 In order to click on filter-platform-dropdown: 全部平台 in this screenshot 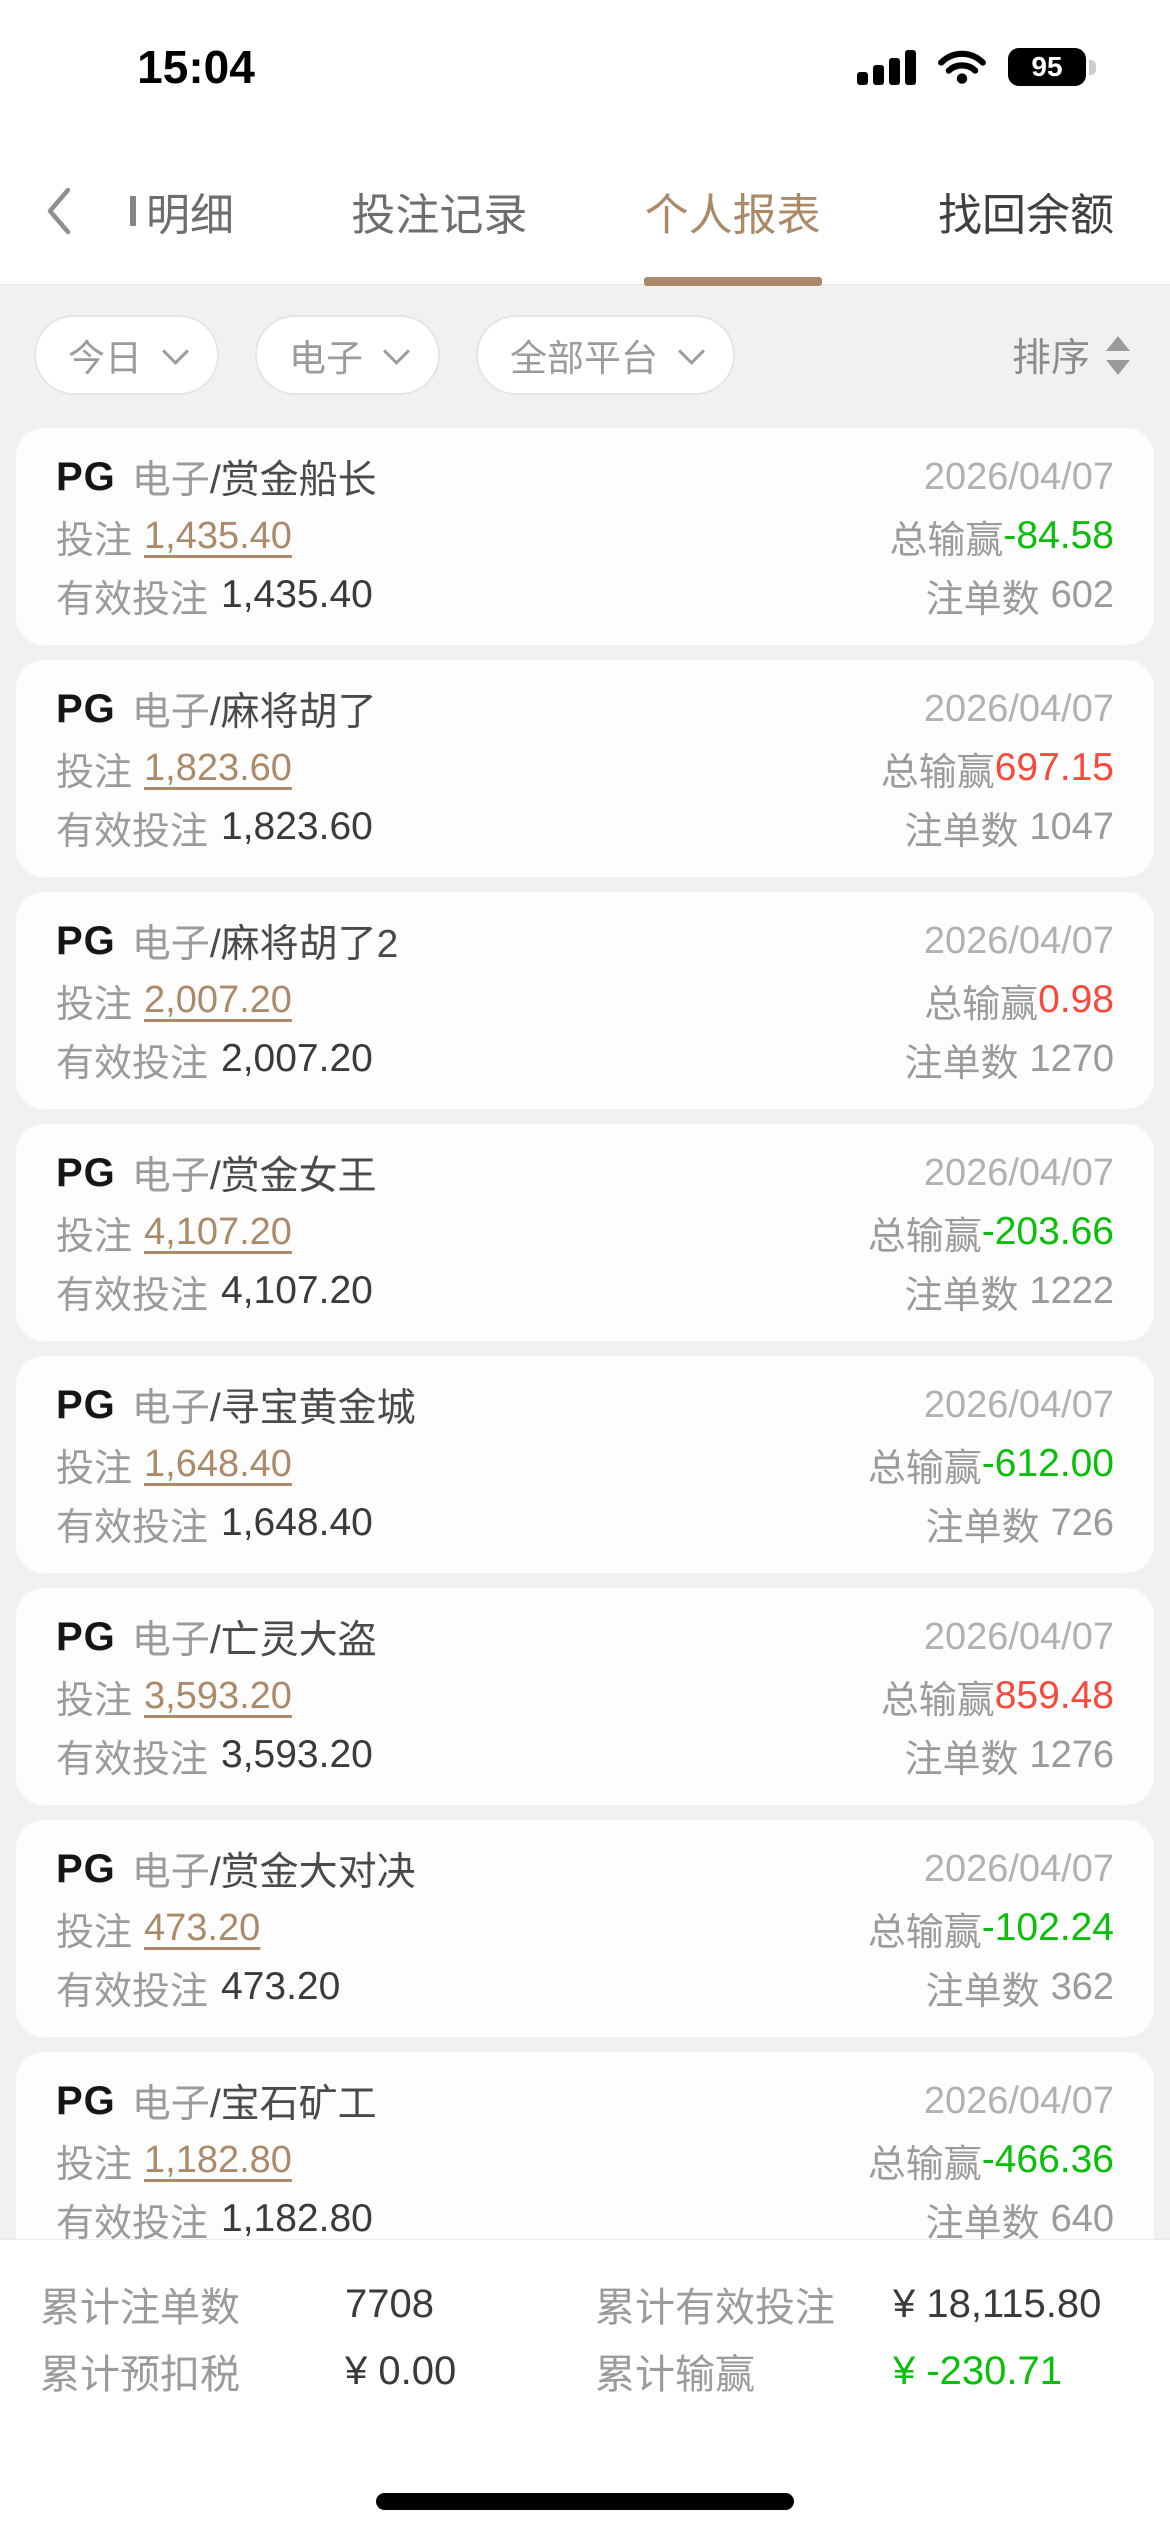, I will do `click(605, 355)`.